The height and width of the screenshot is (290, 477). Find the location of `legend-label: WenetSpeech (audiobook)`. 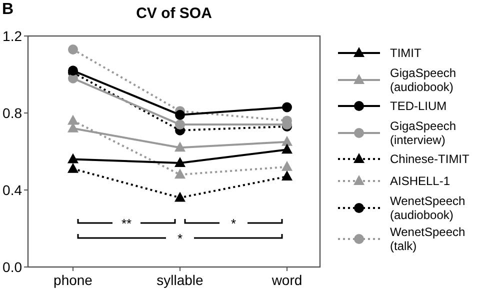

legend-label: WenetSpeech (audiobook) is located at coordinates (428, 208).